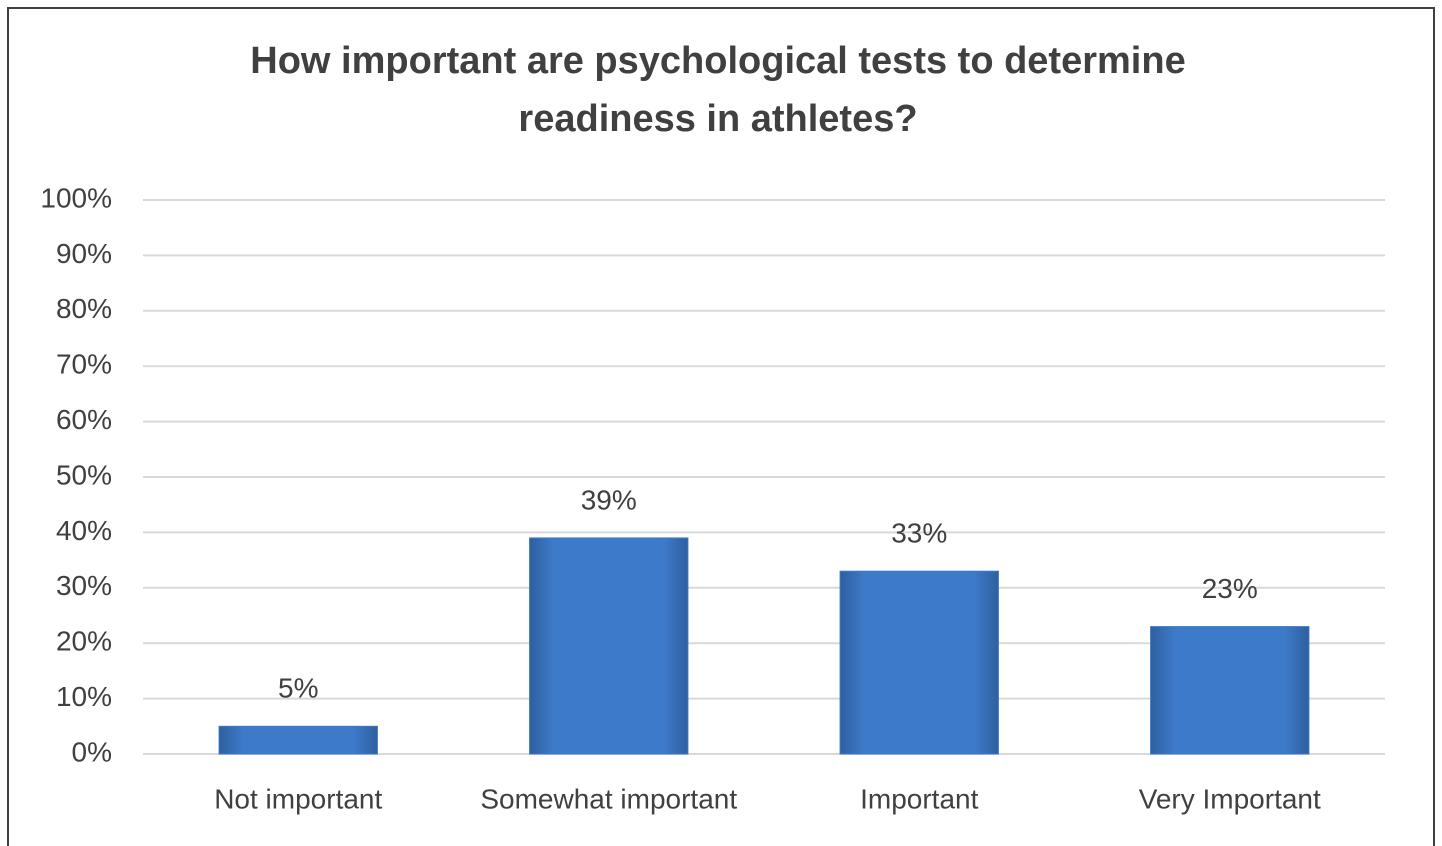 Image resolution: width=1442 pixels, height=846 pixels. Describe the element at coordinates (84, 696) in the screenshot. I see `y-tick-label: 10%` at that location.